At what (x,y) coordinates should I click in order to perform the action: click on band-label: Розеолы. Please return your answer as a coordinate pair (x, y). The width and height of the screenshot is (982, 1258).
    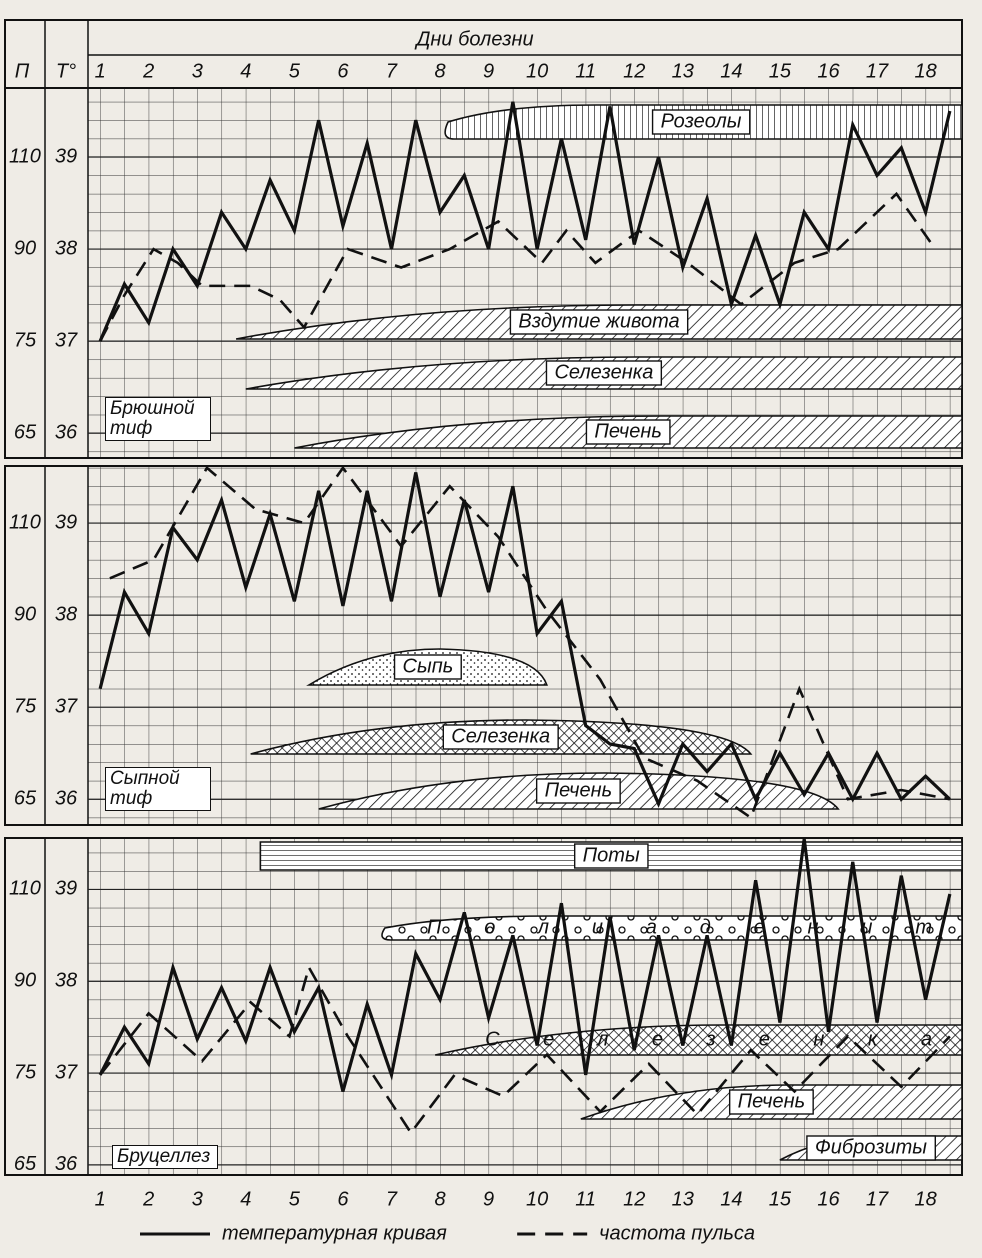
    Looking at the image, I should click on (701, 121).